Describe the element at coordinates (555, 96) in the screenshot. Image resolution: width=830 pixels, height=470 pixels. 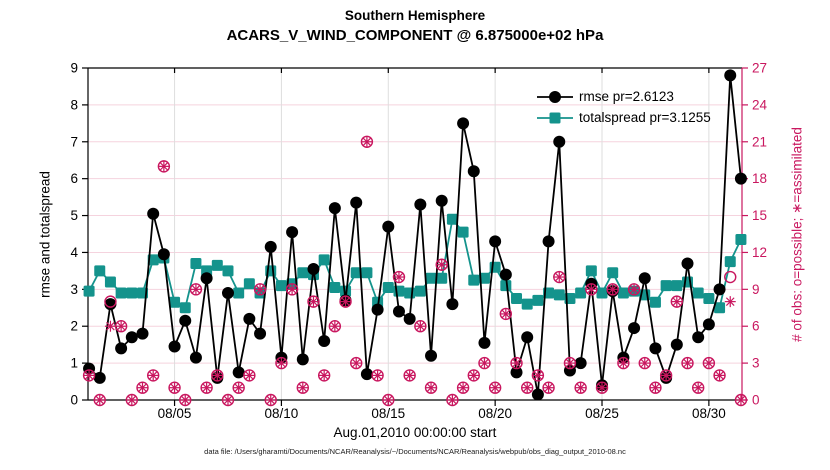
I see `rmse-legend-marker` at that location.